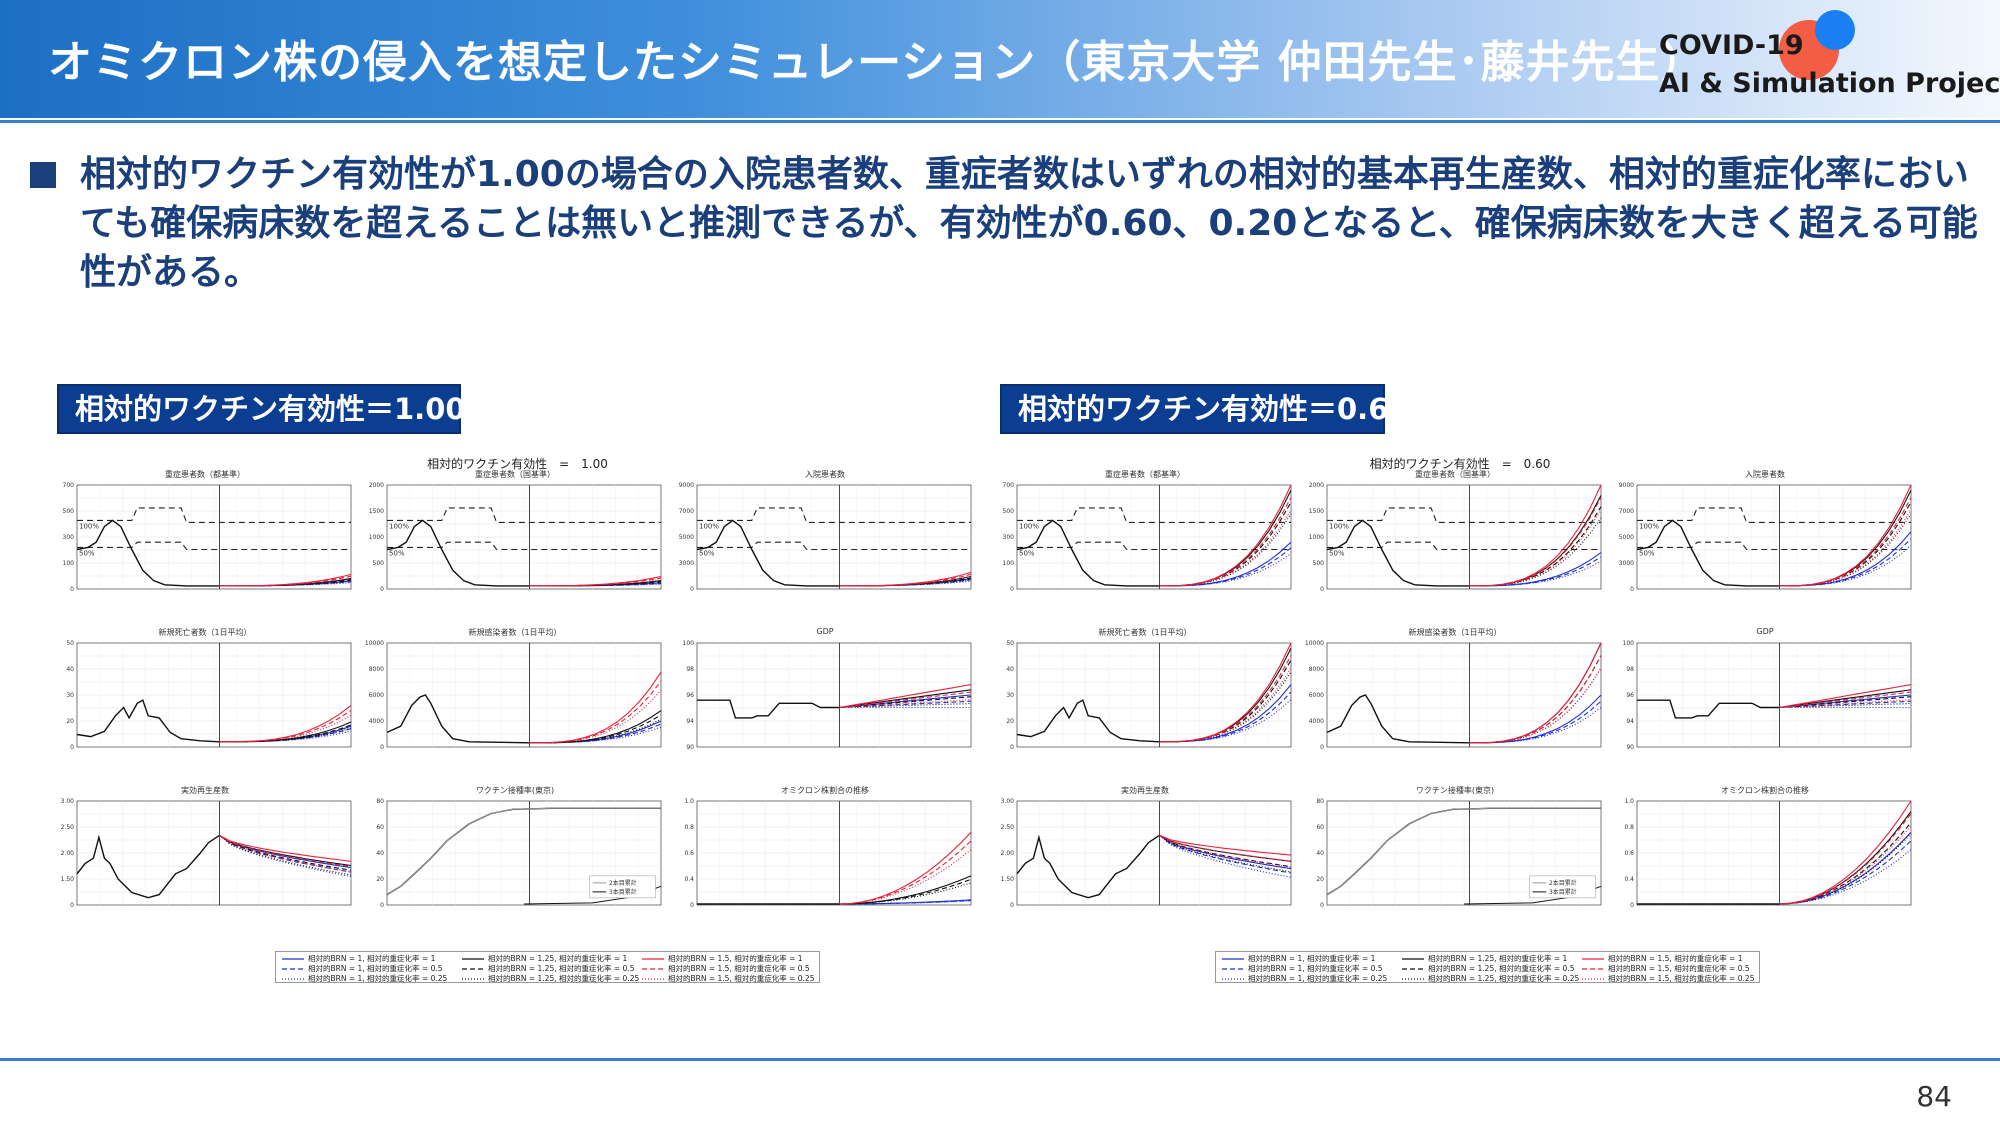 Image resolution: width=2000 pixels, height=1125 pixels. I want to click on bed-capacity-100-line, so click(524, 515).